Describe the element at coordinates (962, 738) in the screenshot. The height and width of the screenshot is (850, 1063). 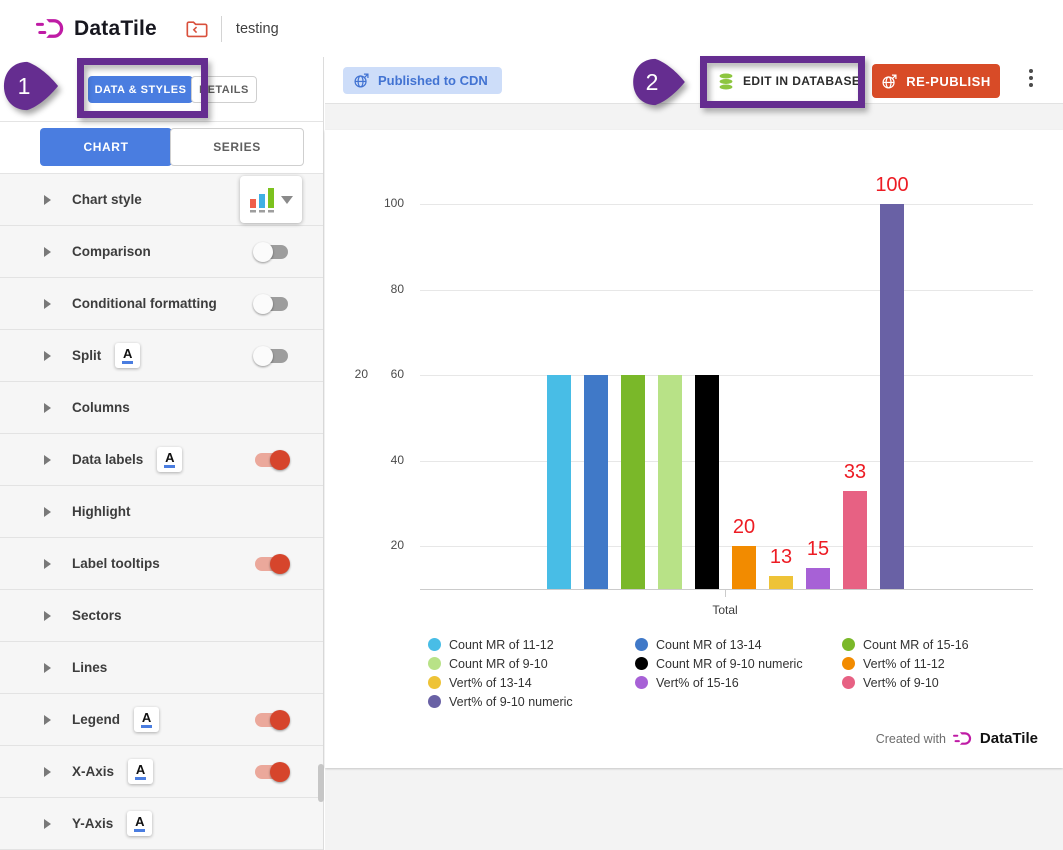
I see `datatile-logo-icon` at that location.